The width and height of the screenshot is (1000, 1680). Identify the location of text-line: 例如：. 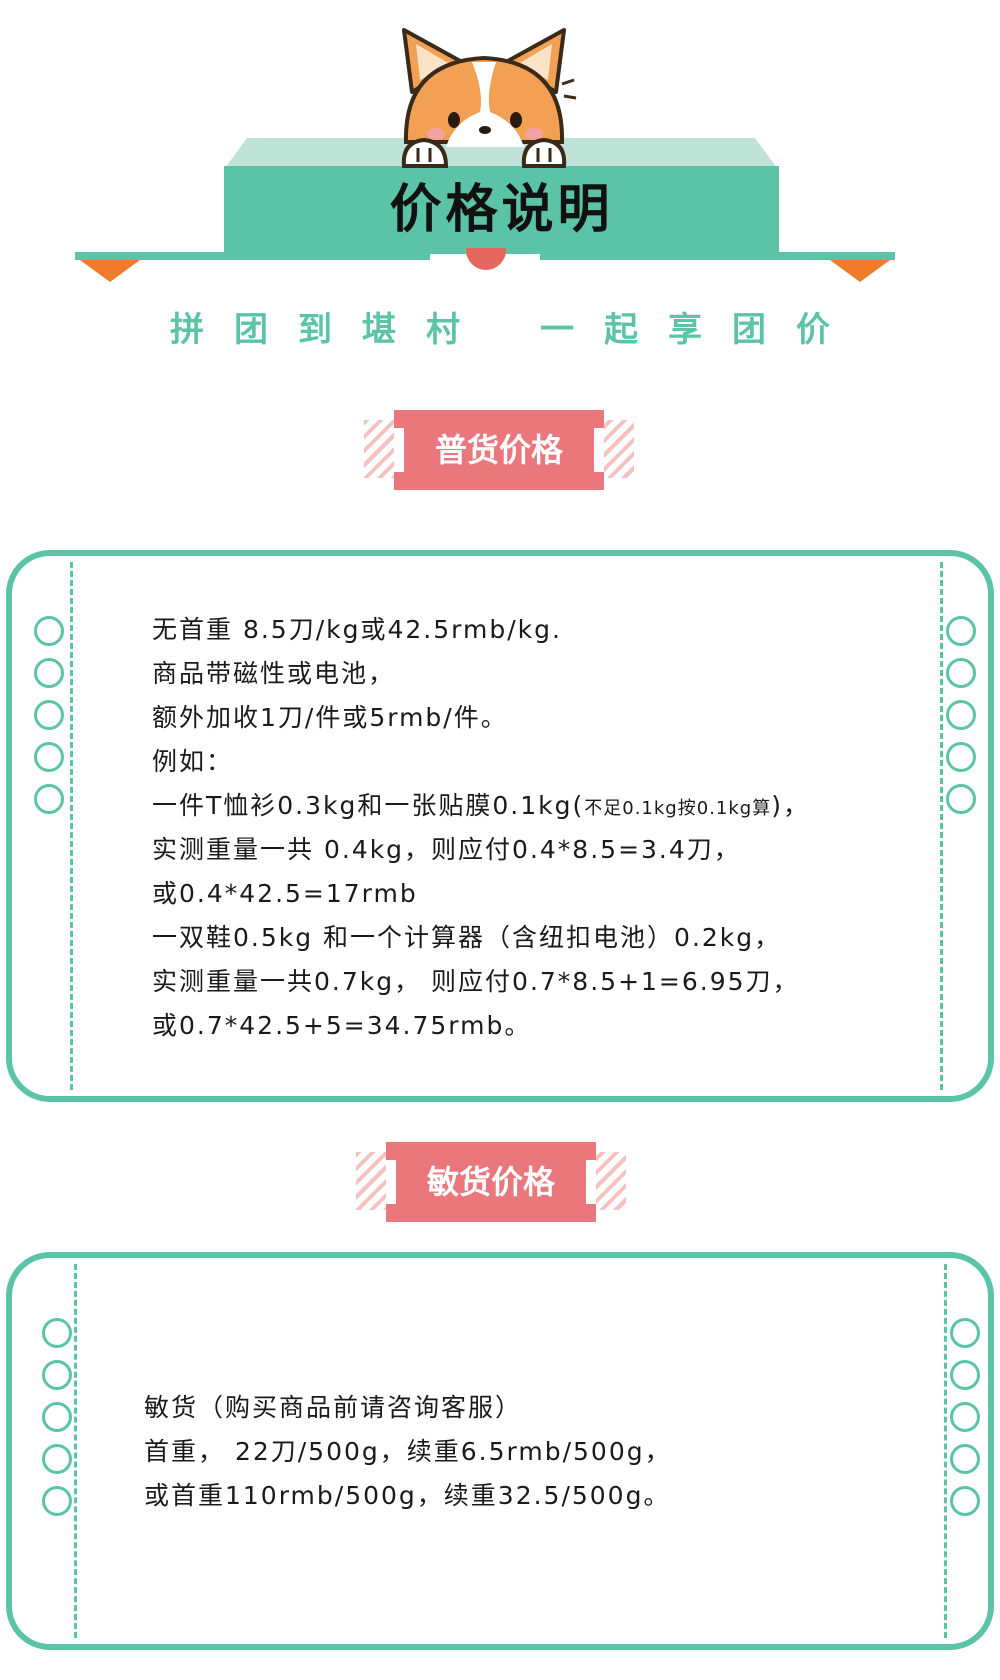
(193, 761).